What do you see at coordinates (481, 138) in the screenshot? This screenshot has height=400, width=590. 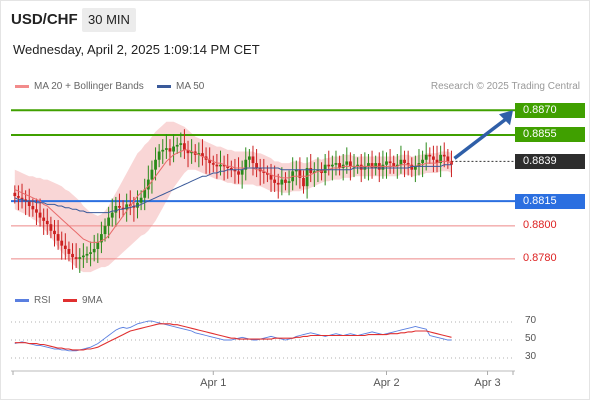 I see `forecast-arrow-shaft` at bounding box center [481, 138].